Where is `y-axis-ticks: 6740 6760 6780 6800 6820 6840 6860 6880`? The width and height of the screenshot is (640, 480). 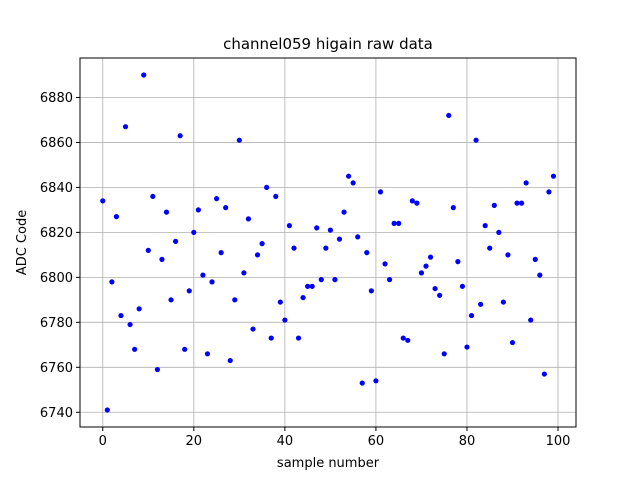 y-axis-ticks: 6740 6760 6780 6800 6820 6840 6860 6880 is located at coordinates (60, 256).